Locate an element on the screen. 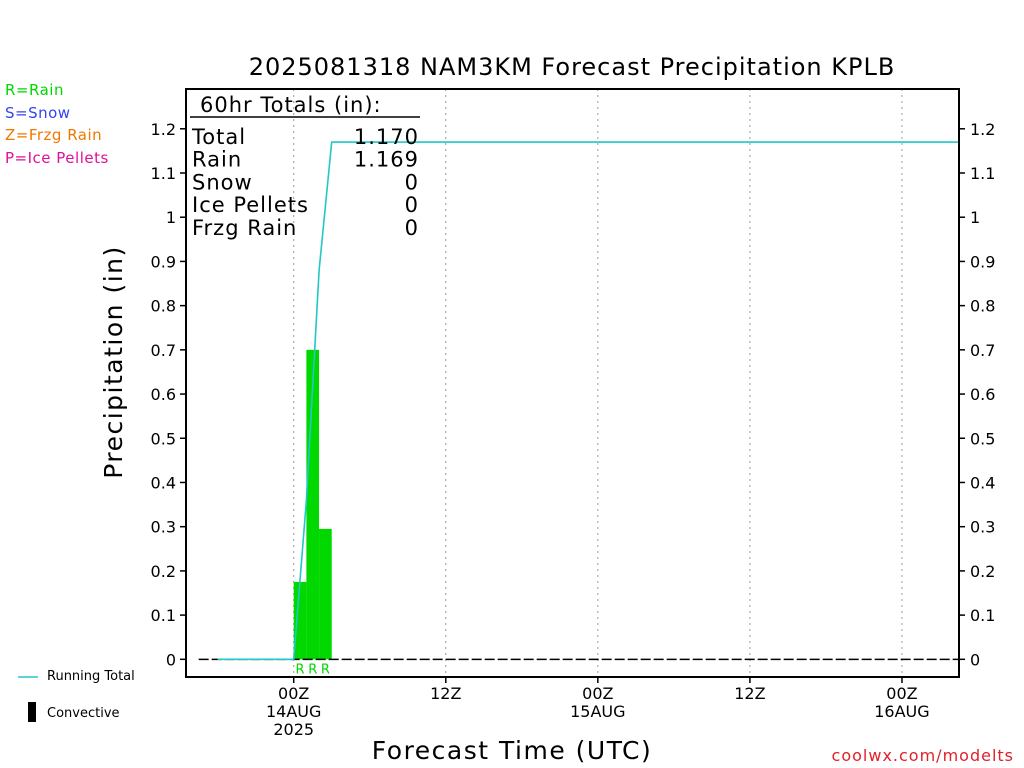 Image resolution: width=1024 pixels, height=768 pixels. y-tick-label-right: 0.5 is located at coordinates (982, 438).